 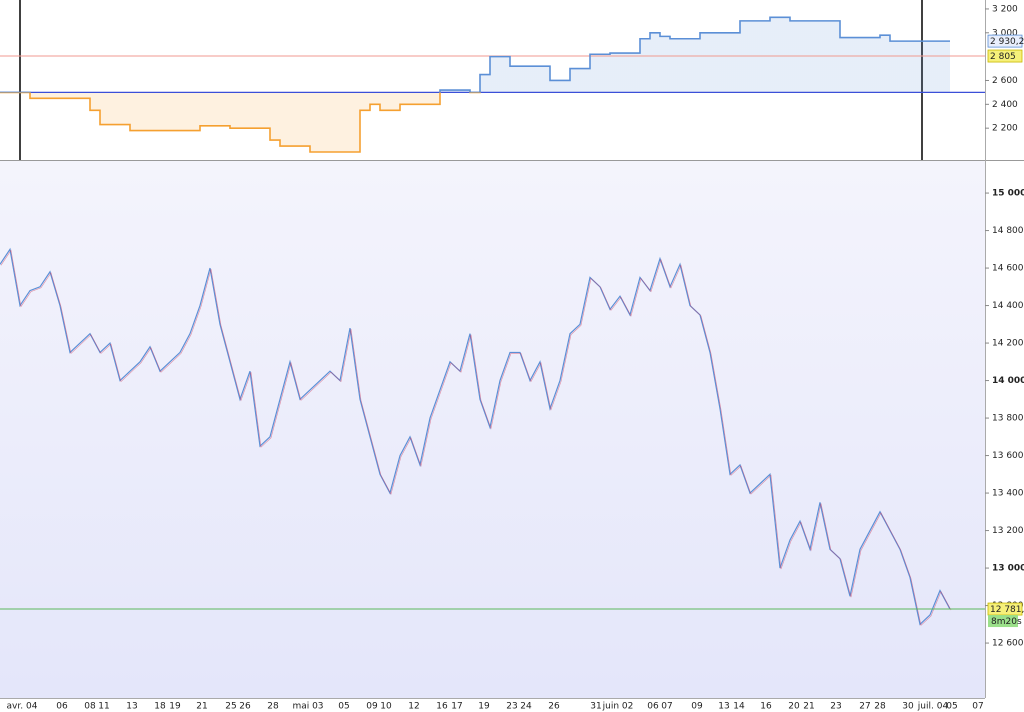 I want to click on y-tick-label: 14 400, so click(x=1008, y=306).